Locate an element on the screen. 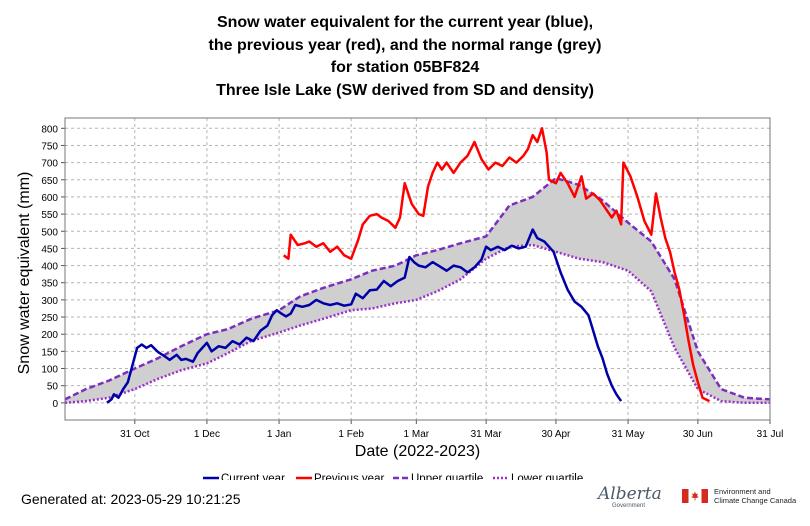 The width and height of the screenshot is (810, 526). y-tick-label: 600 is located at coordinates (49, 198).